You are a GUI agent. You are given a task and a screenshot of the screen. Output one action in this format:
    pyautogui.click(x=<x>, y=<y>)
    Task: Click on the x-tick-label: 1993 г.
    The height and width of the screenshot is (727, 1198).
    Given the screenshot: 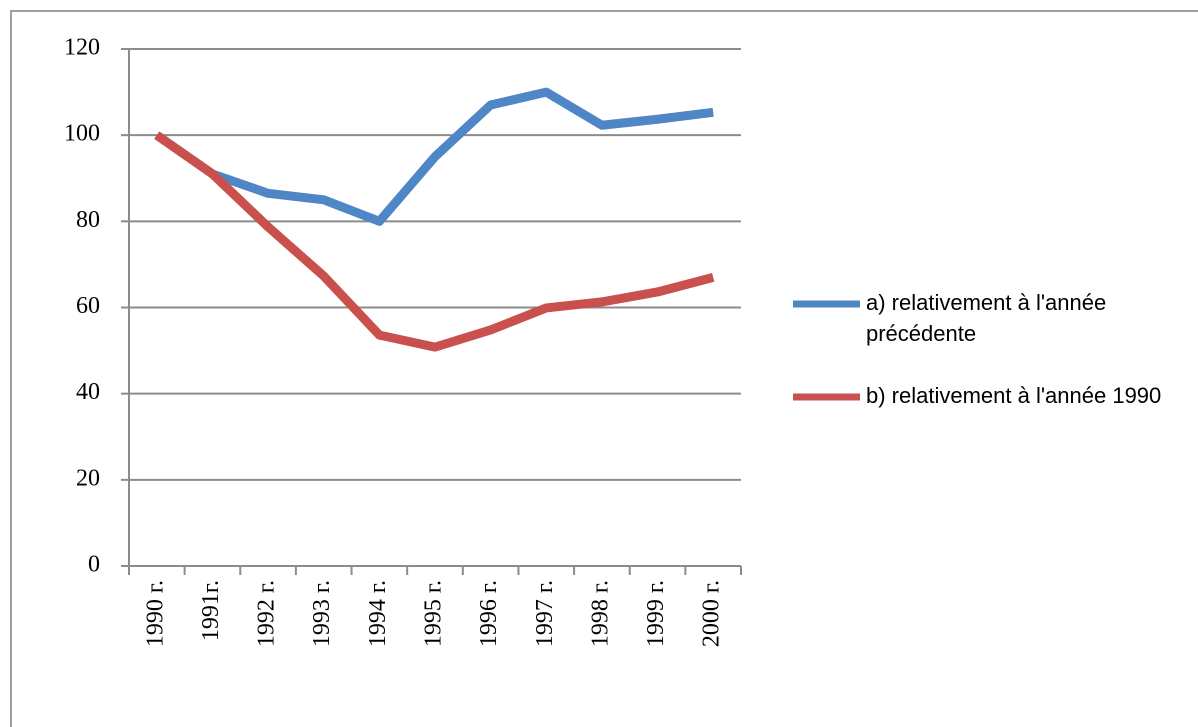 What is the action you would take?
    pyautogui.click(x=322, y=613)
    